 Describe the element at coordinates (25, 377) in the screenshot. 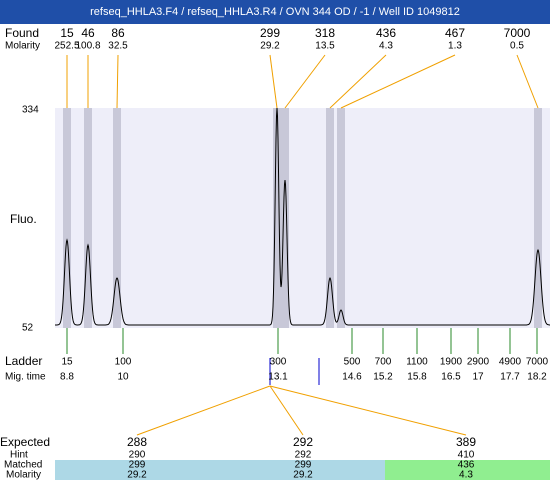

I see `mig-time-label: Mig. time` at that location.